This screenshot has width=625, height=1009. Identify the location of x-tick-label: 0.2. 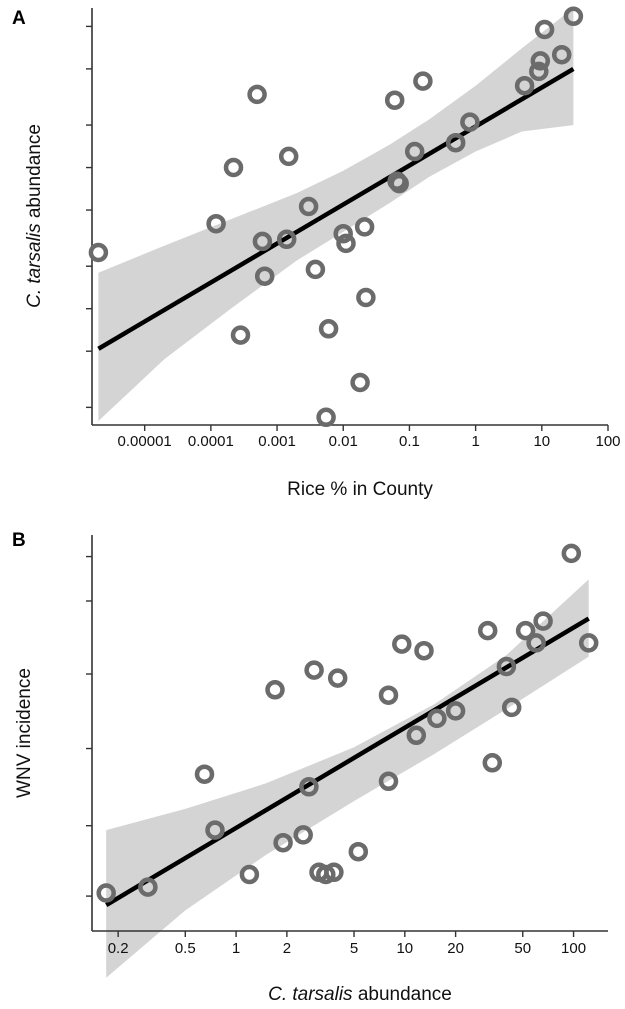
(118, 948).